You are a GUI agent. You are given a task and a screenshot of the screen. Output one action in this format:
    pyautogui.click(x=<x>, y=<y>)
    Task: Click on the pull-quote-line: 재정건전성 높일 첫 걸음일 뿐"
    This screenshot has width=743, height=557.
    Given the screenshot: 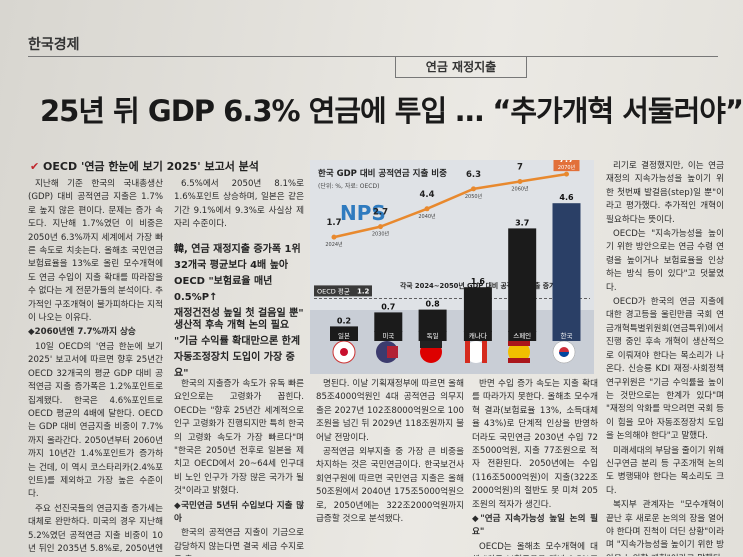 What is the action you would take?
    pyautogui.click(x=239, y=313)
    